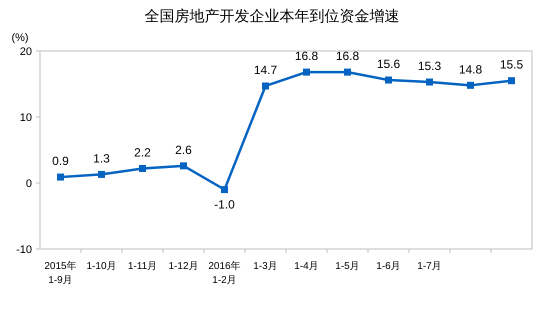 This screenshot has height=320, width=544. Describe the element at coordinates (265, 266) in the screenshot. I see `x-tick-label: 1-3月` at that location.